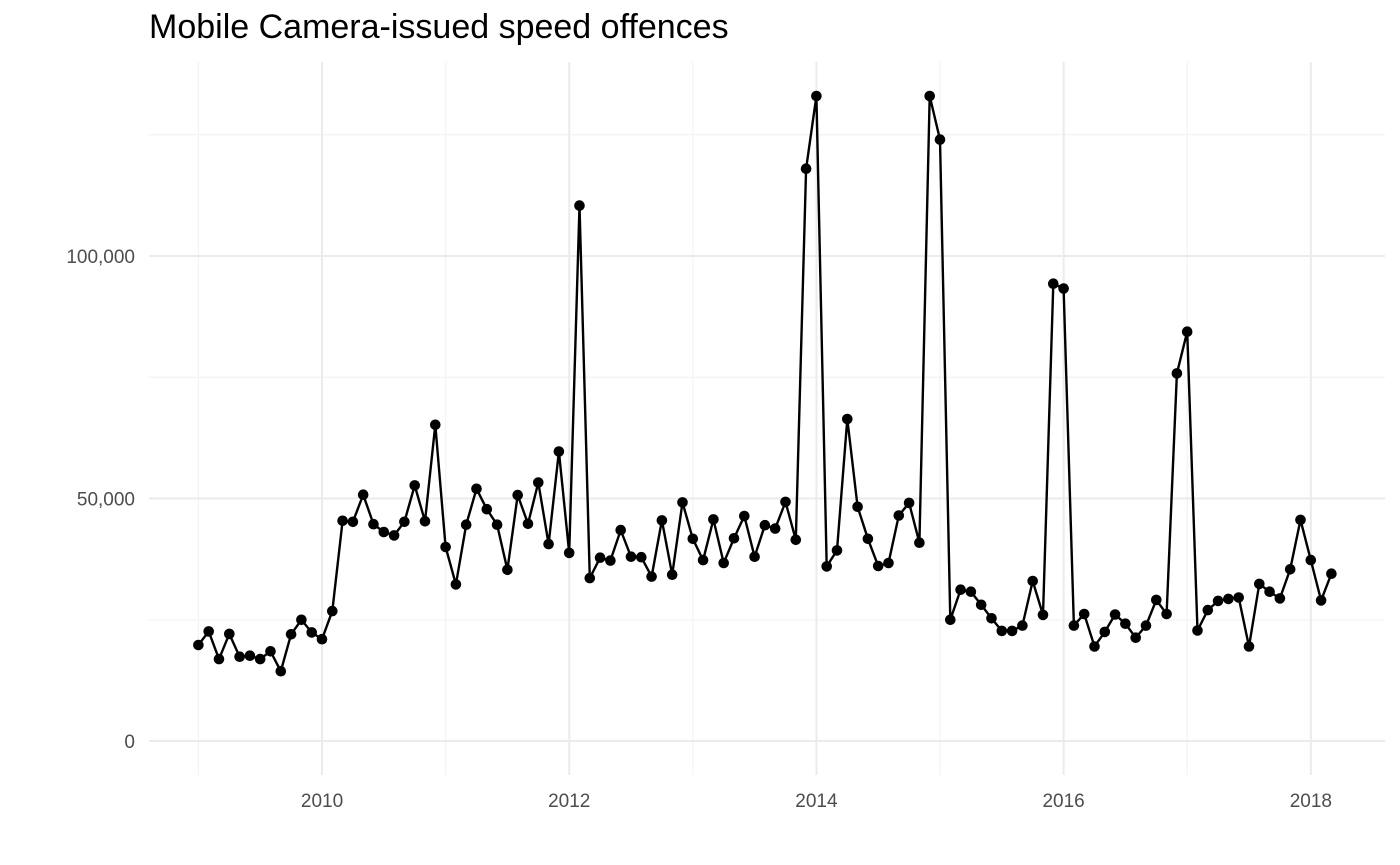  What do you see at coordinates (1311, 801) in the screenshot?
I see `x-tick-label: 2018` at bounding box center [1311, 801].